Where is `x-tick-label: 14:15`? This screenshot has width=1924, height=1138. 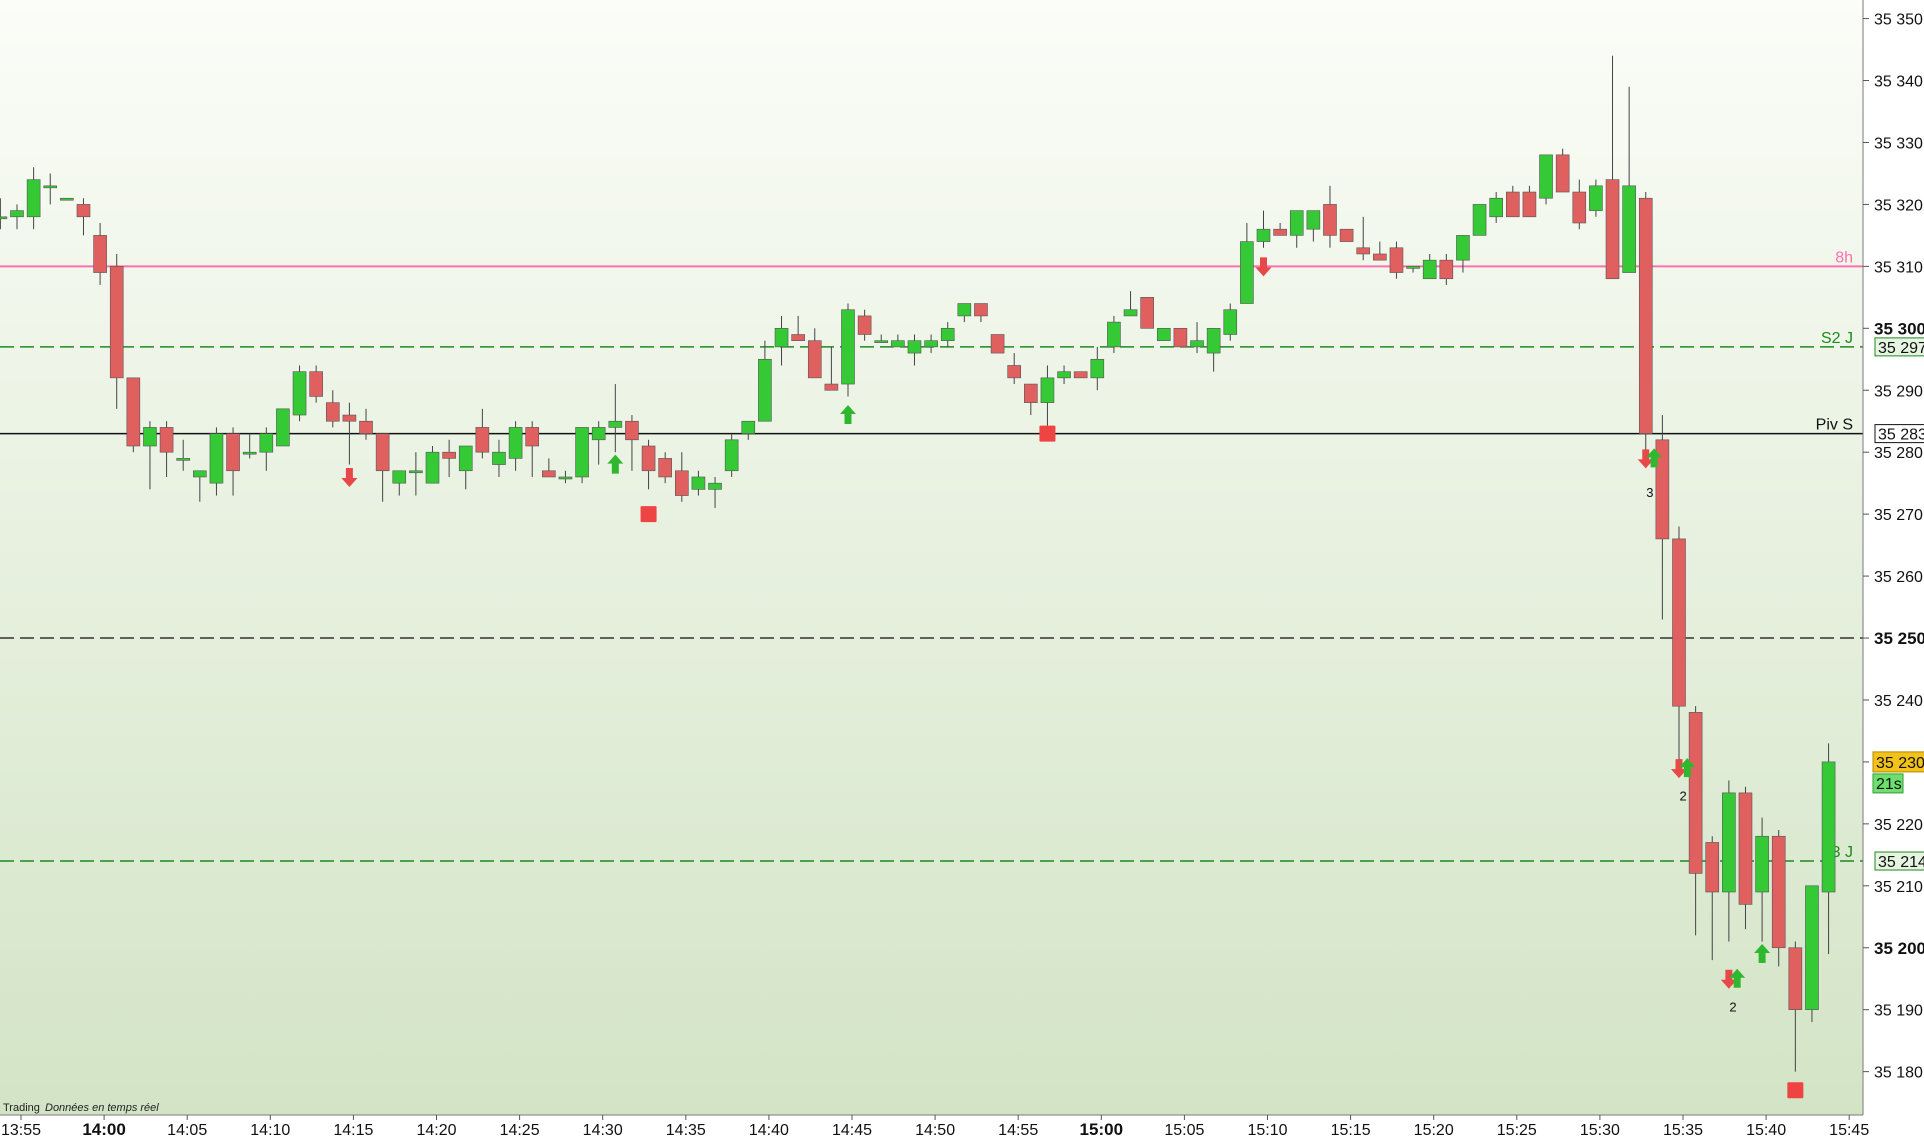 x-tick-label: 14:15 is located at coordinates (353, 1130).